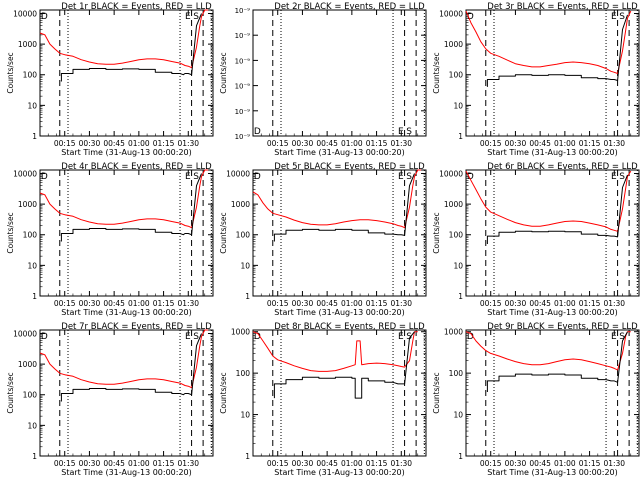 The height and width of the screenshot is (480, 640). I want to click on panel-title: Det 4r BLACK = Events, RED = LLD, so click(136, 167).